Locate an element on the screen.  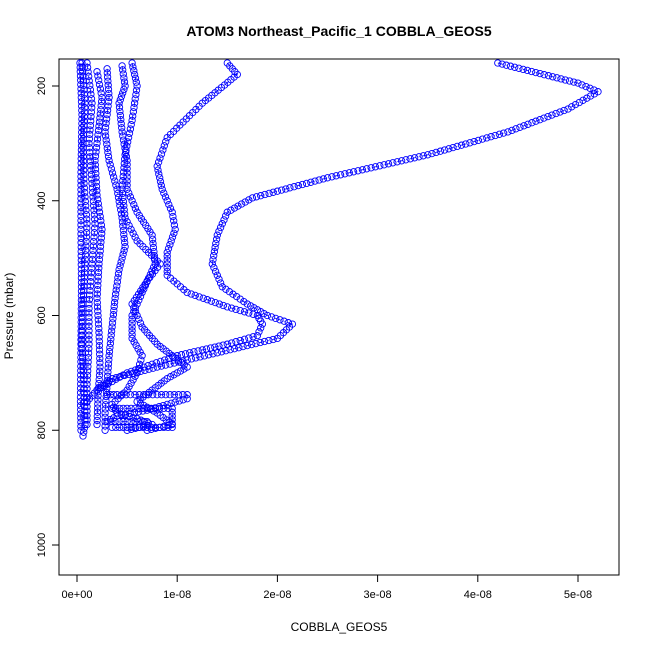
x-tick-label: 0e+00 is located at coordinates (77, 595).